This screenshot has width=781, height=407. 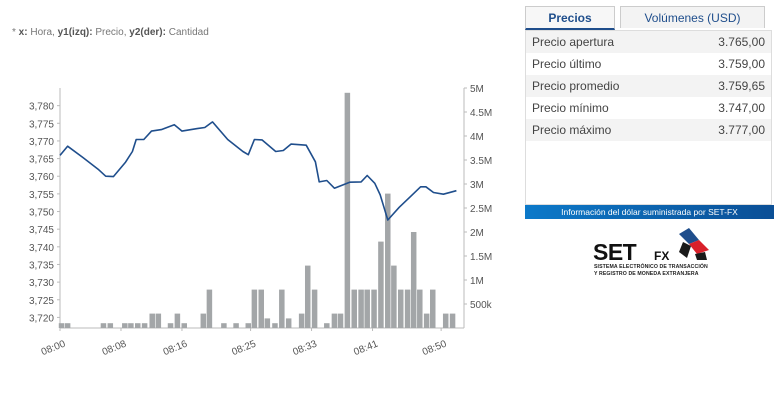 I want to click on y2-tick-label: 1.5M, so click(x=481, y=257).